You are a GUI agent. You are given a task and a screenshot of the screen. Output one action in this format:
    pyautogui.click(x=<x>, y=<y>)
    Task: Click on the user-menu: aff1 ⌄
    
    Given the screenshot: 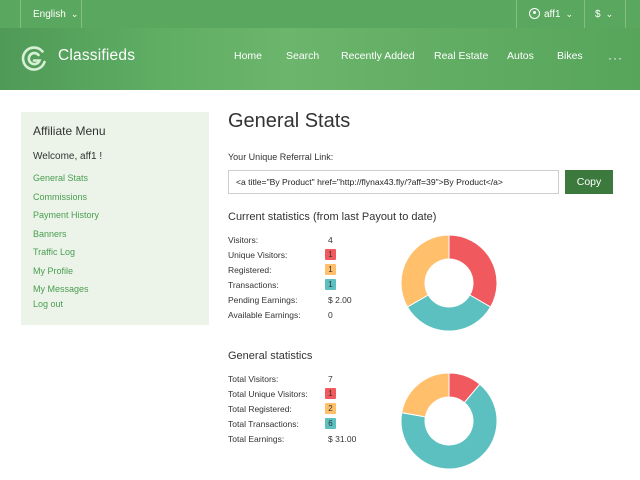 What is the action you would take?
    pyautogui.click(x=550, y=14)
    